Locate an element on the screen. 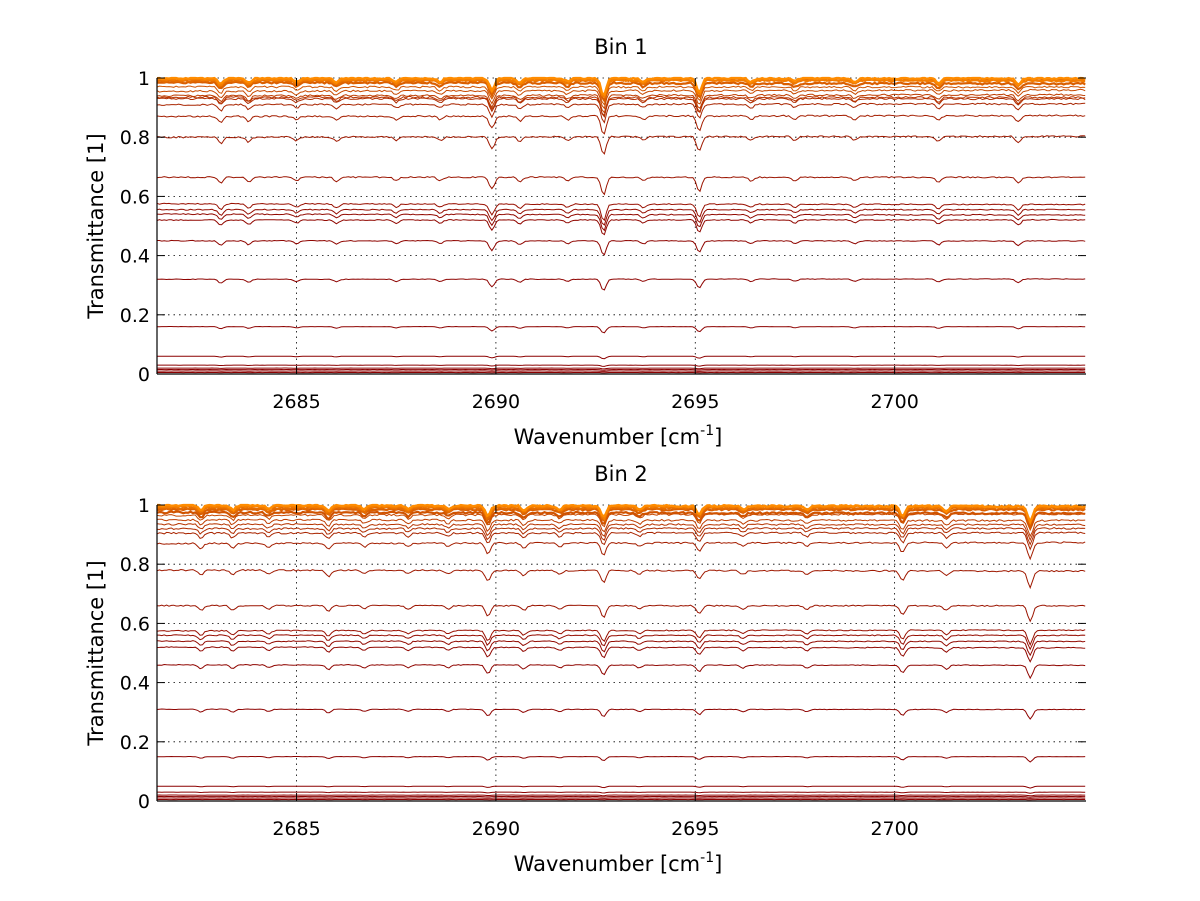 The height and width of the screenshot is (901, 1200). x-axis-label-bin-2: Wavenumber [cm-1] is located at coordinates (618, 863).